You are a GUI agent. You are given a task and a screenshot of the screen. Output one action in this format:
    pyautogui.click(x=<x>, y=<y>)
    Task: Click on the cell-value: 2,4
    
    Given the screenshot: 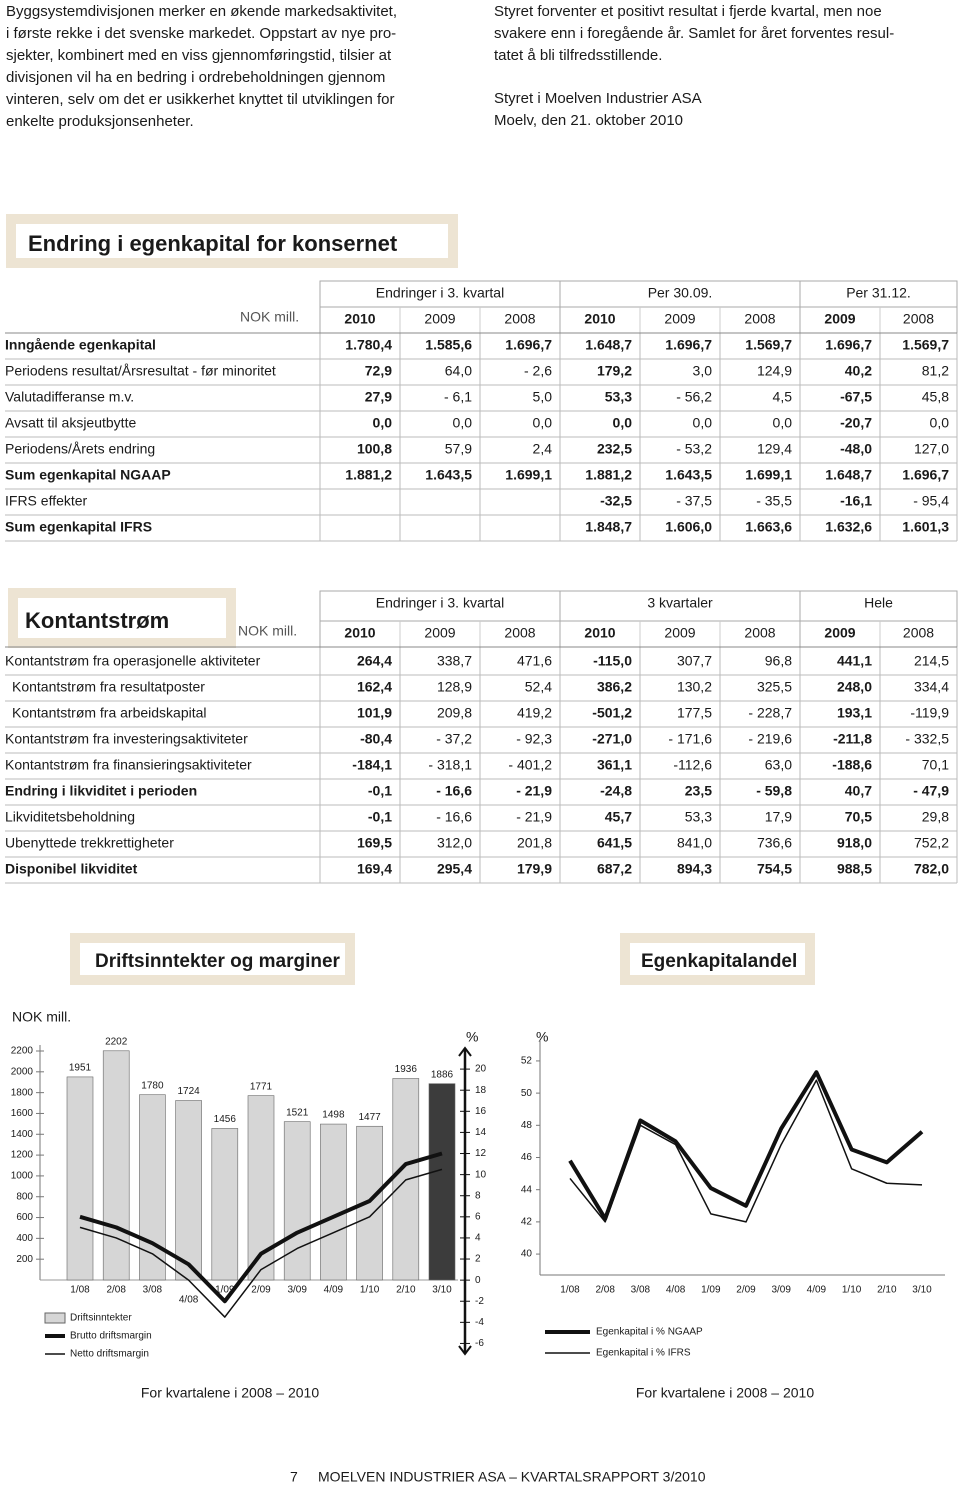 What is the action you would take?
    pyautogui.click(x=543, y=449)
    